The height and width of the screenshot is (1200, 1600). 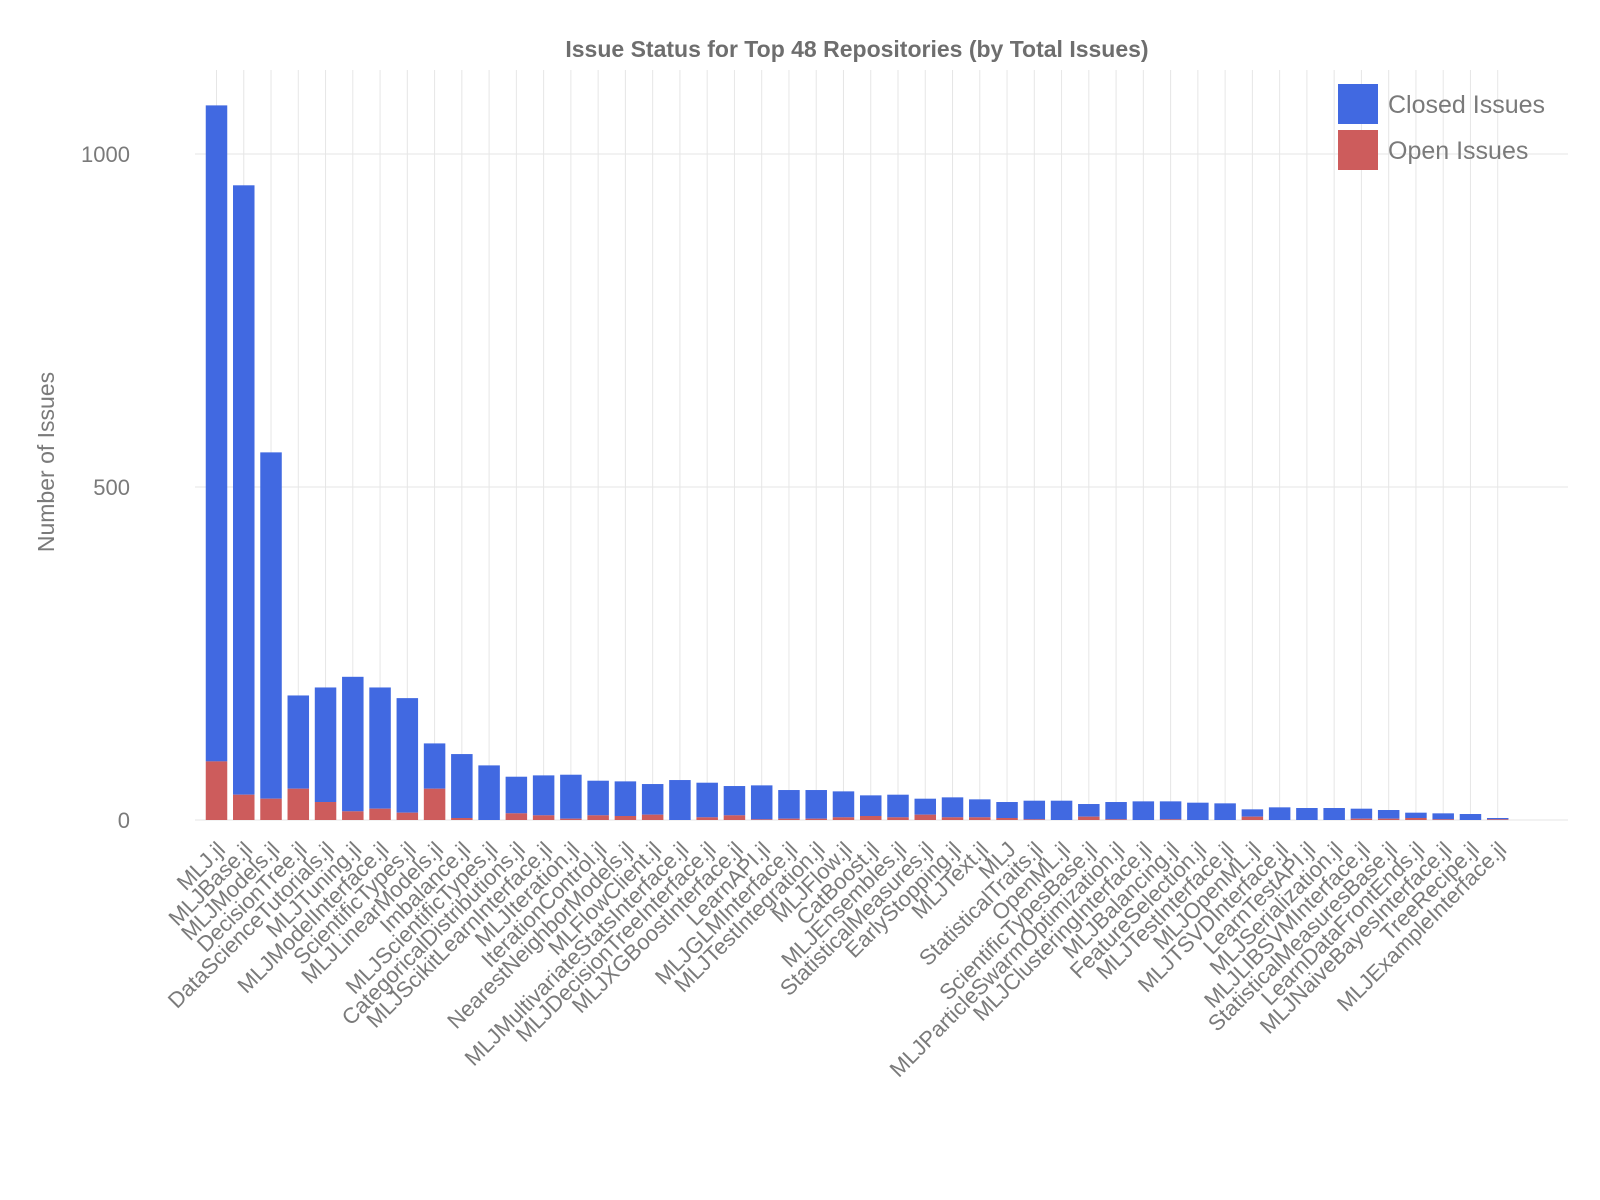 What do you see at coordinates (46, 462) in the screenshot?
I see `y-axis-label: Number of Issues` at bounding box center [46, 462].